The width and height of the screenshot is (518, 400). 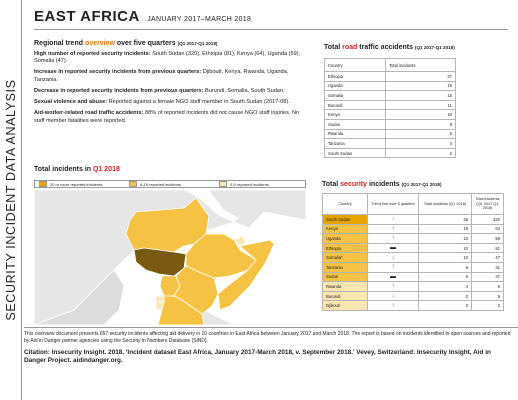 I want to click on table-row: South Sudan 2, so click(x=390, y=153).